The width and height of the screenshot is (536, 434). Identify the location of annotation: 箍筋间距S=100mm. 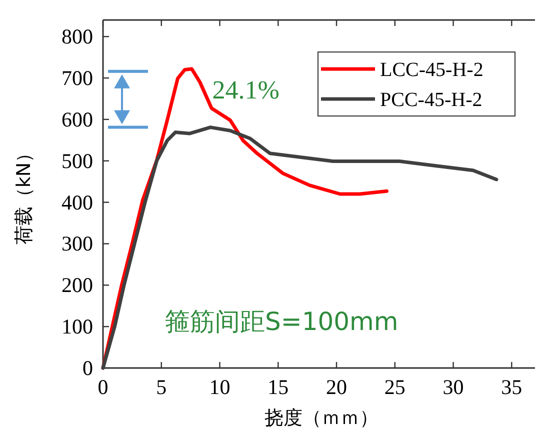
(281, 321).